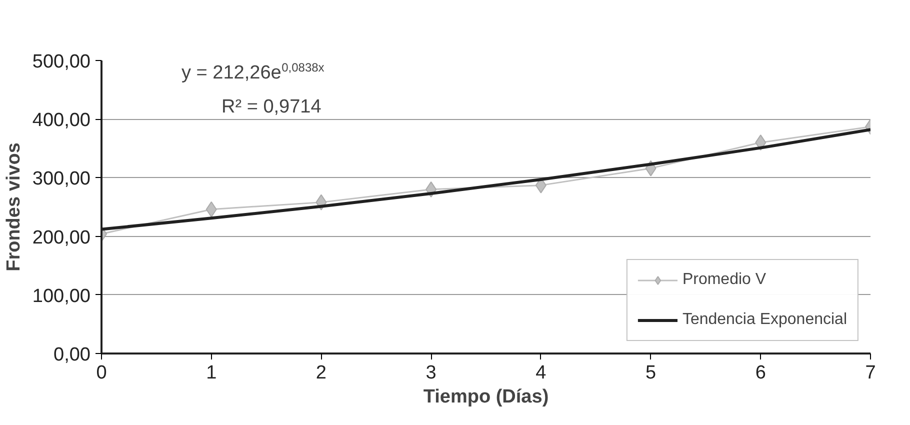 The width and height of the screenshot is (910, 425). Describe the element at coordinates (272, 107) in the screenshot. I see `annotation: R² = 0,9714` at that location.